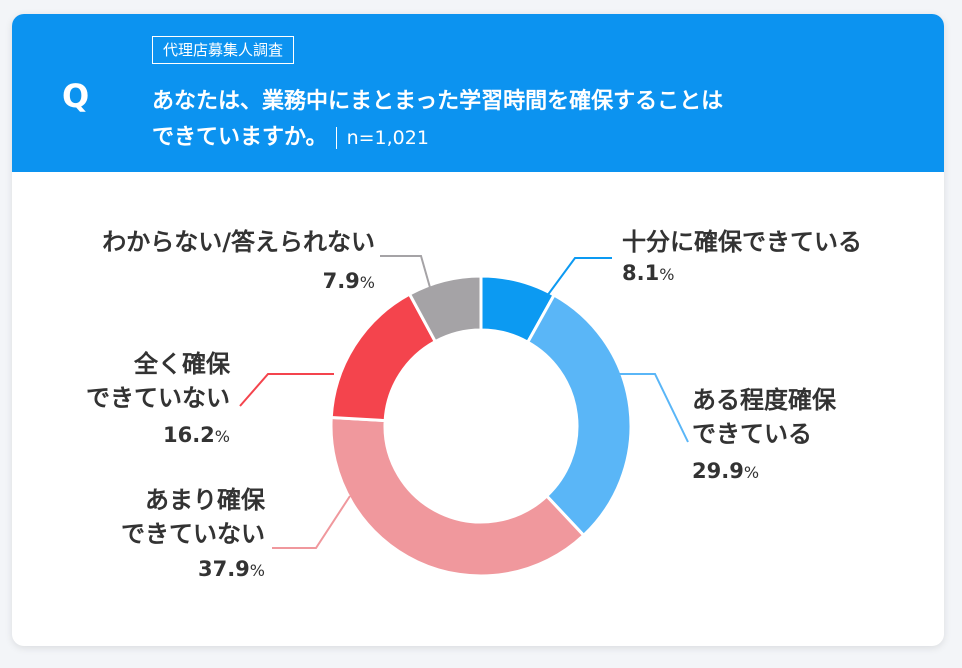 This screenshot has width=962, height=668. I want to click on category-label-3-0: 全く確保, so click(182, 364).